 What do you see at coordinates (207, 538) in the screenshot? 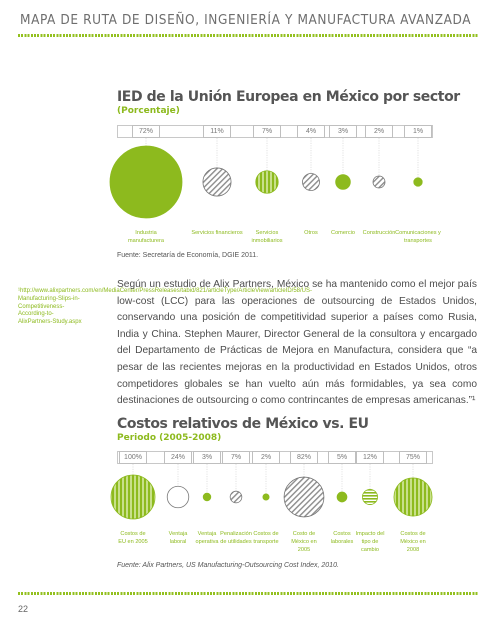
I see `category-label: Ventaja operativa` at bounding box center [207, 538].